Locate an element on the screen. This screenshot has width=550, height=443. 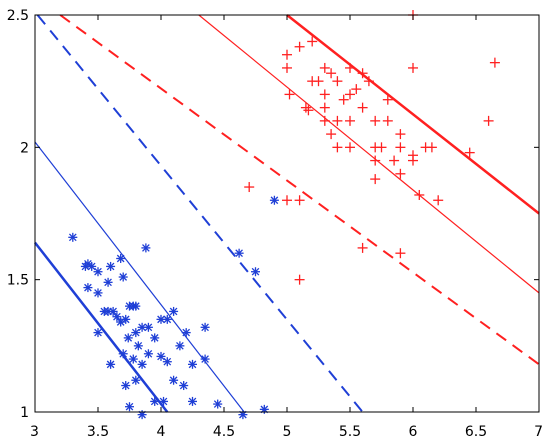
x-tick-label-0: 3 is located at coordinates (34, 432).